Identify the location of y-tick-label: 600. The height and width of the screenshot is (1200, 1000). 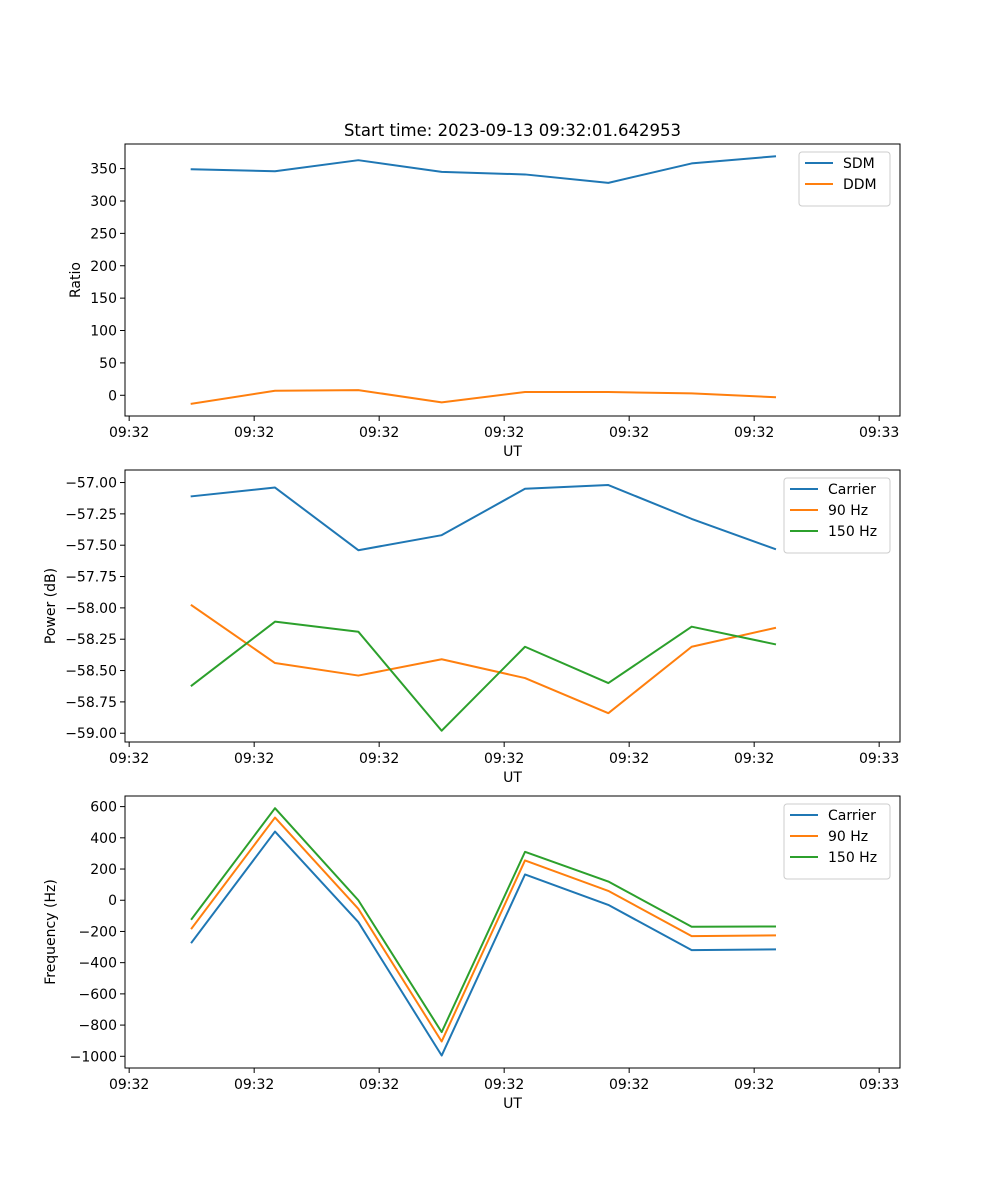
(103, 808).